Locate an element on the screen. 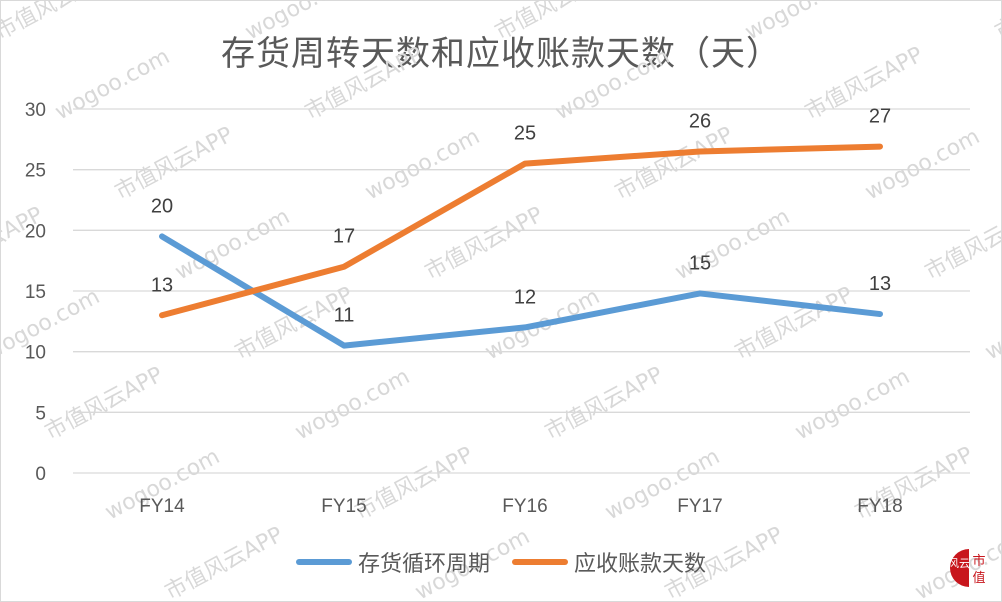 This screenshot has height=602, width=1002. x-tick-label: FY16 is located at coordinates (524, 506).